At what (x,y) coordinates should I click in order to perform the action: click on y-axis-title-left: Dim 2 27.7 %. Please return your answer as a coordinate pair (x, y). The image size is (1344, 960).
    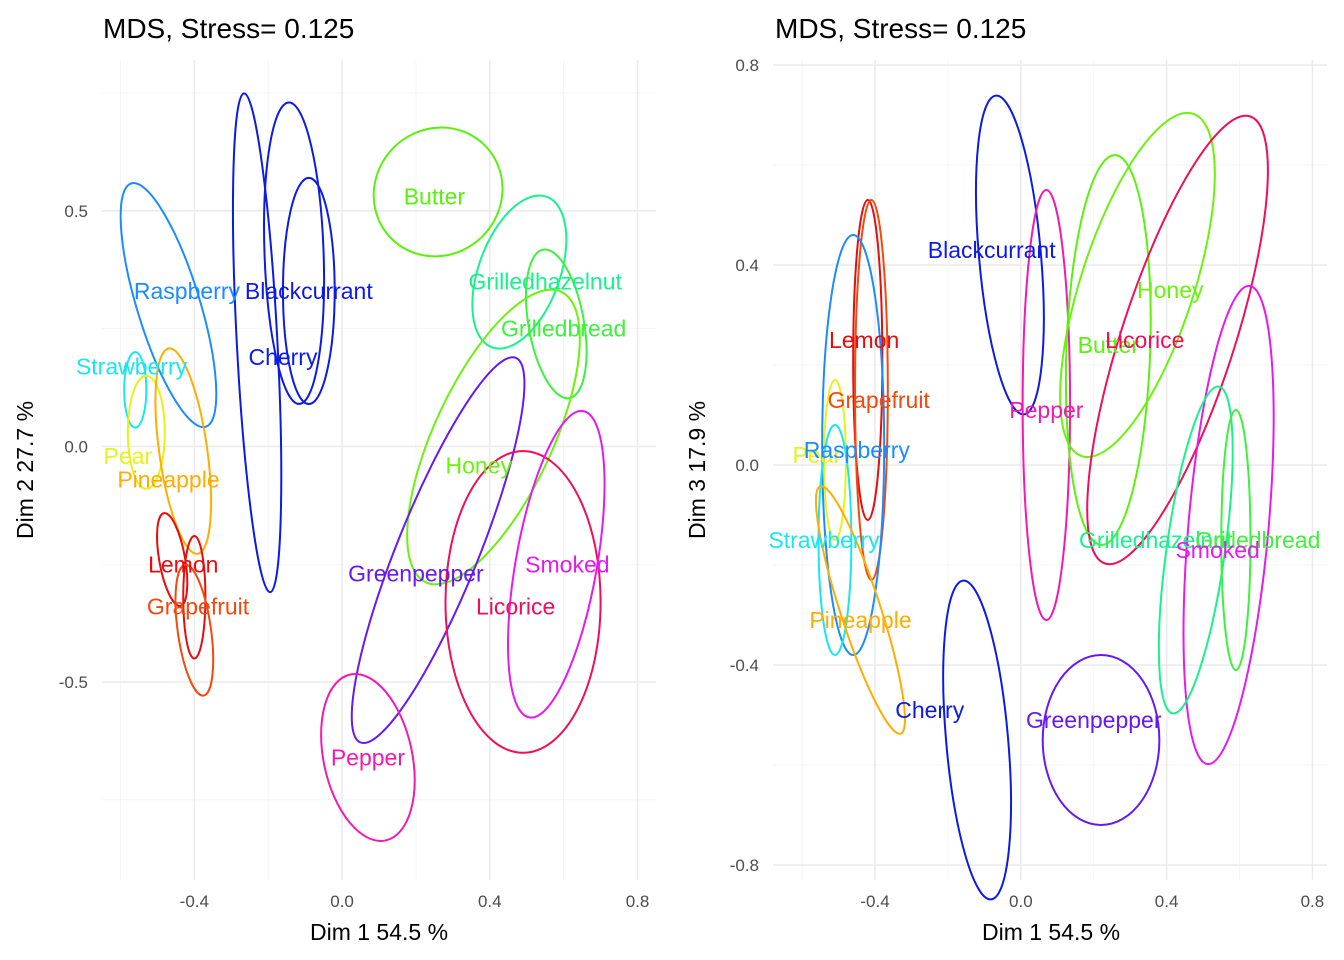
    Looking at the image, I should click on (25, 470).